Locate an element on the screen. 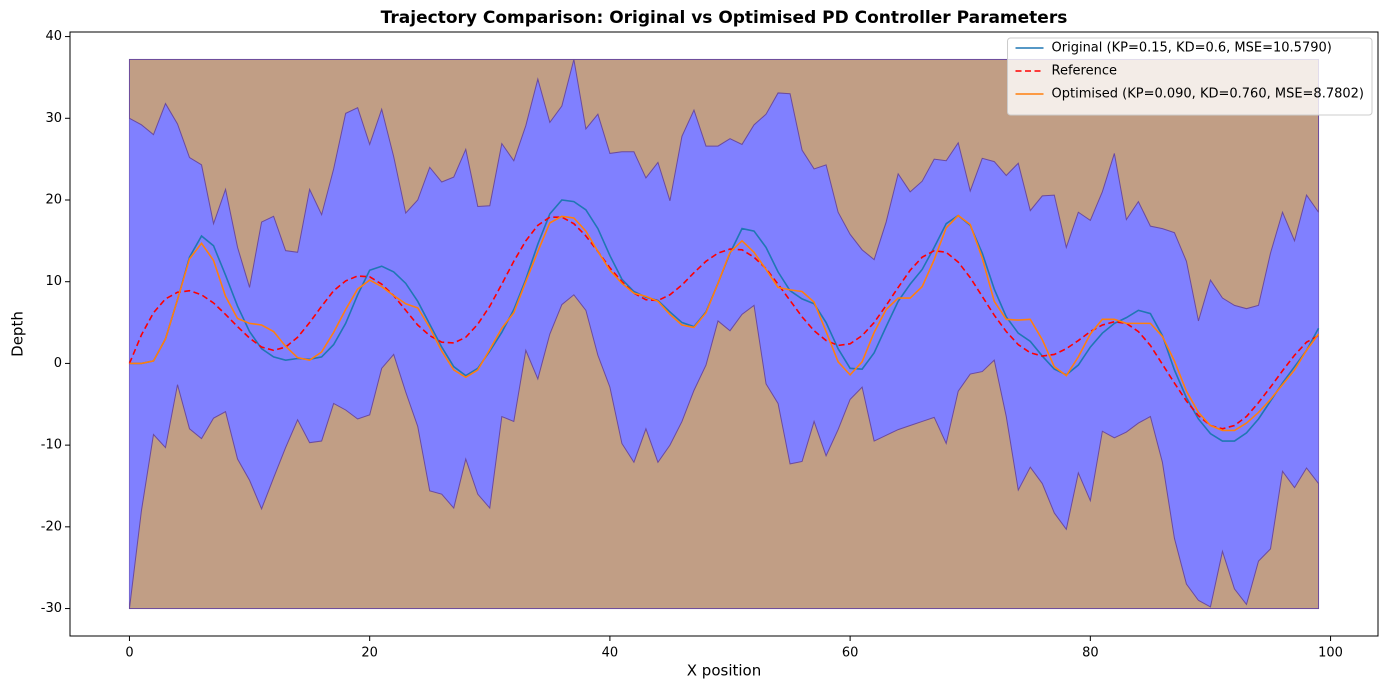  x-tick-label: 40 is located at coordinates (610, 653).